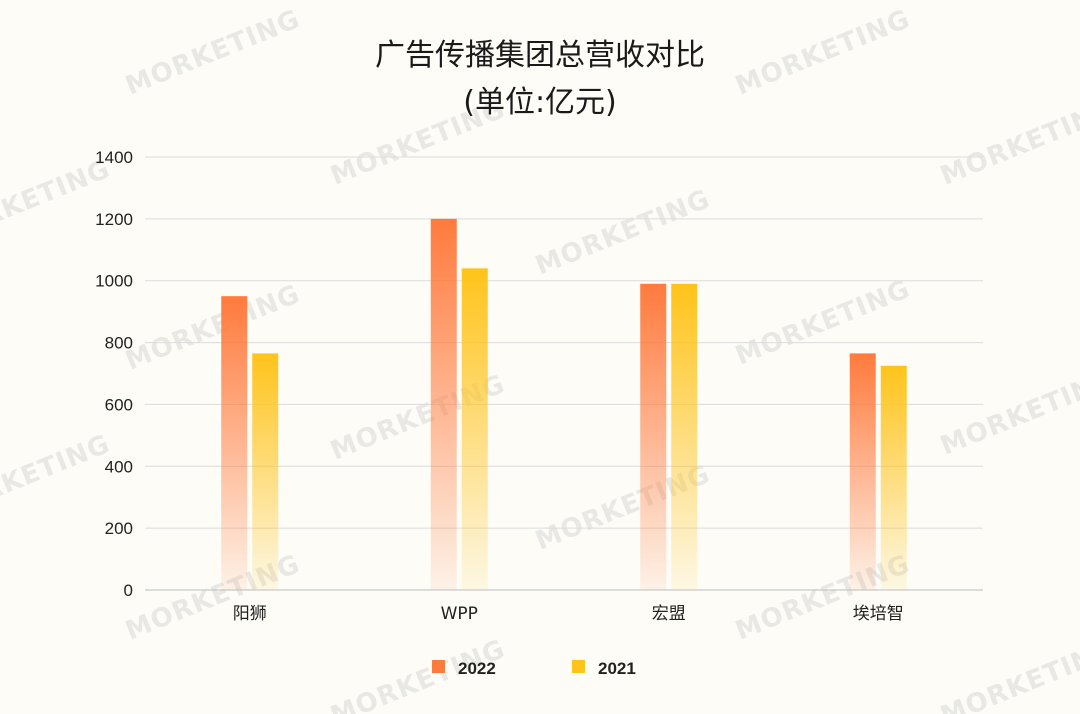  I want to click on y-tick-label: 600, so click(119, 404).